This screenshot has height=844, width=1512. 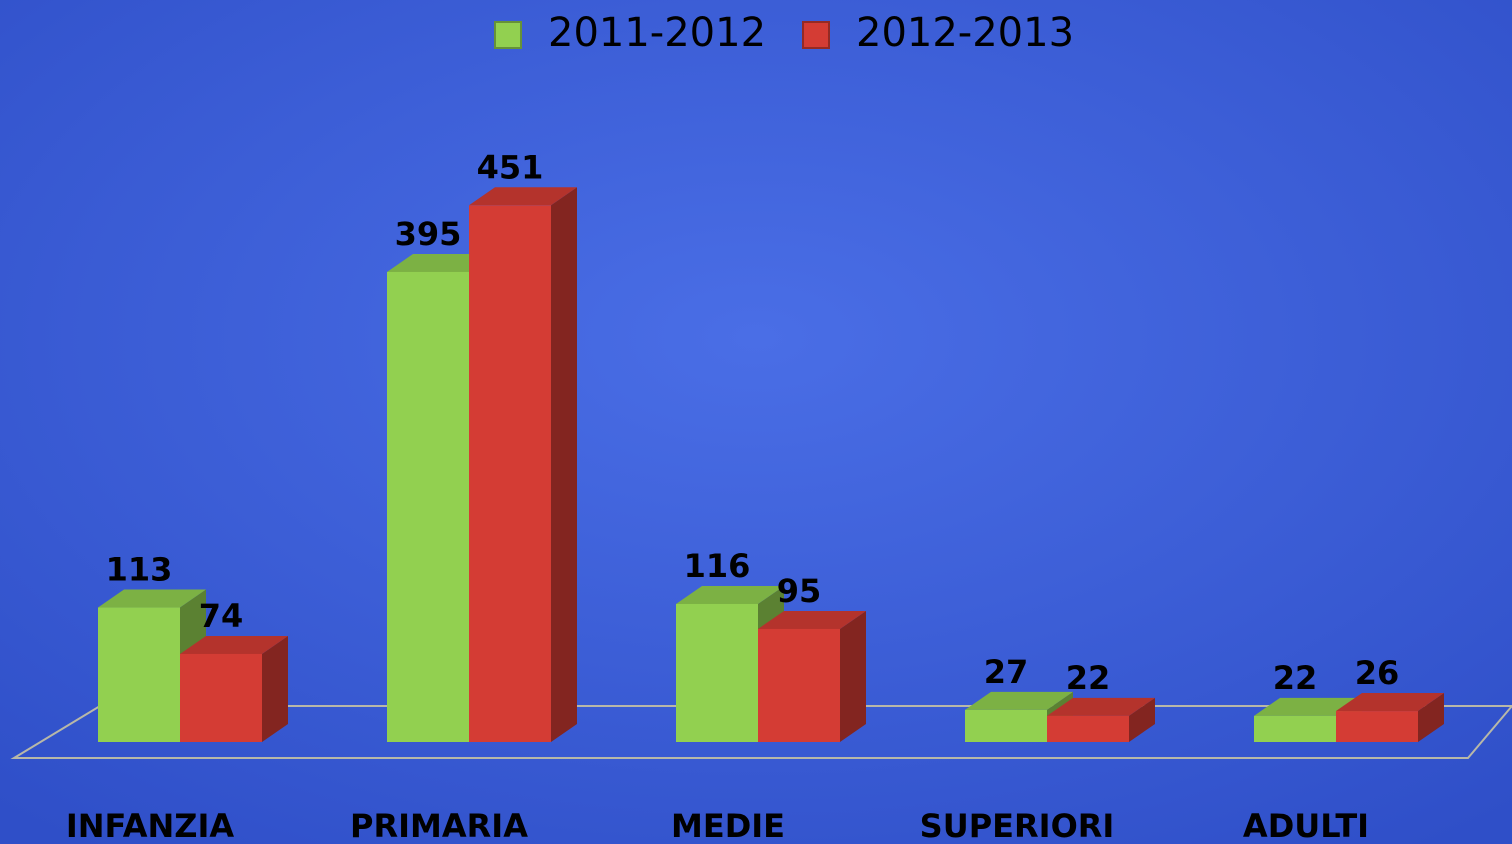 What do you see at coordinates (139, 570) in the screenshot?
I see `value-label: 113` at bounding box center [139, 570].